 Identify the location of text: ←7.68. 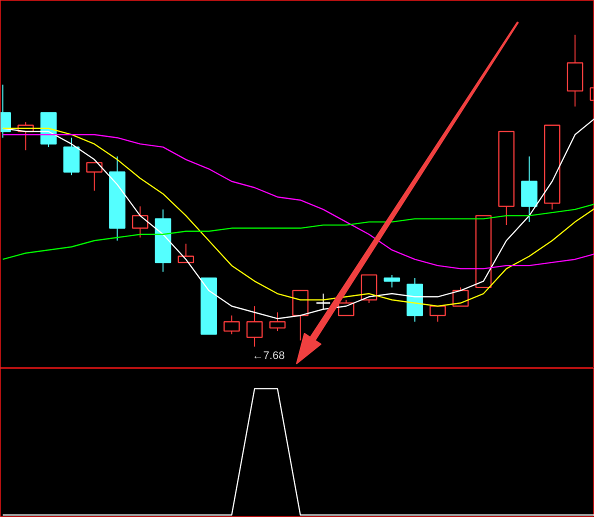
(268, 356).